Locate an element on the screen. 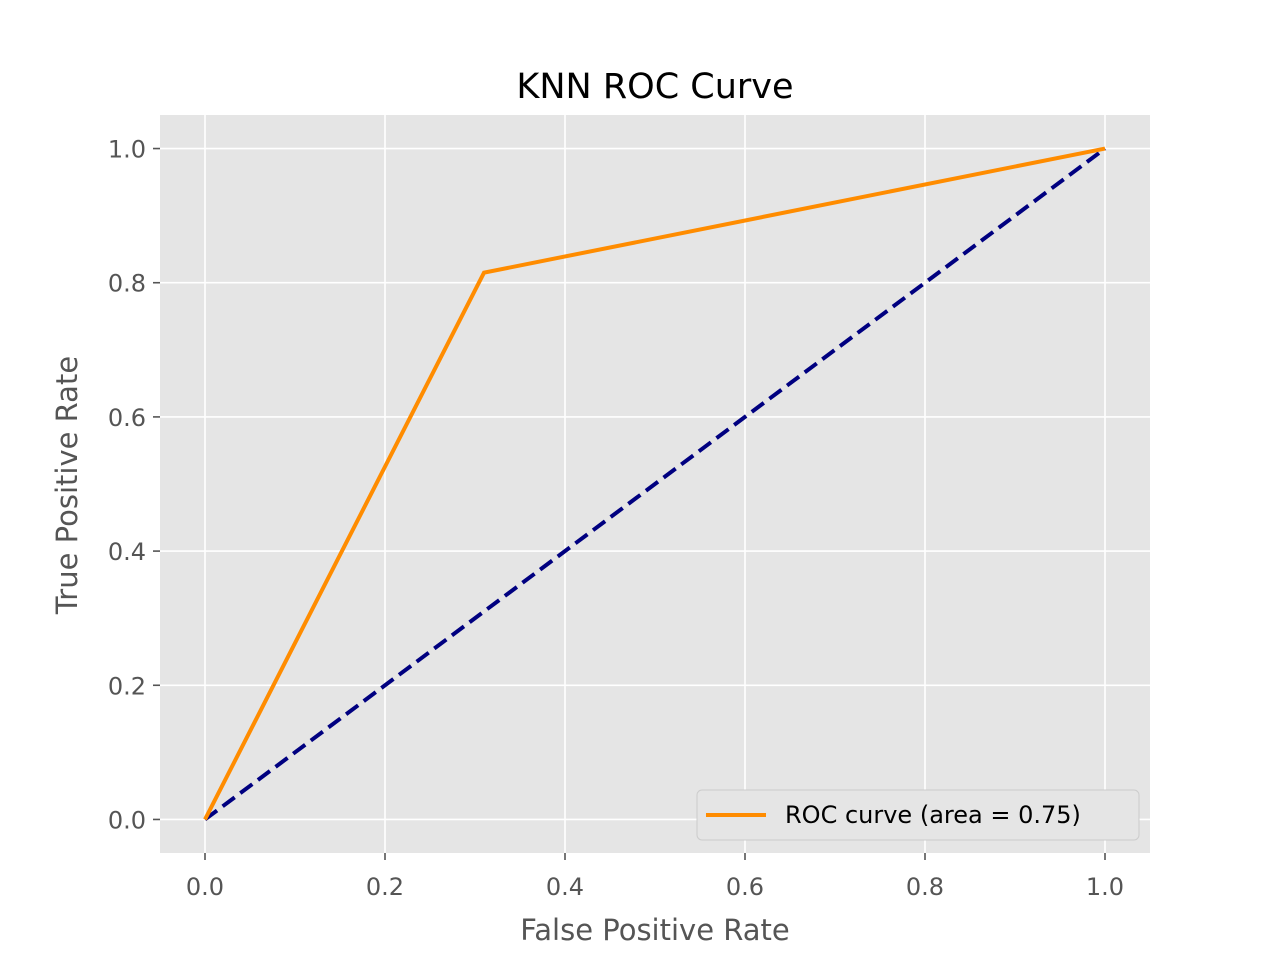 This screenshot has width=1280, height=960. x-tick-label: 1.0 is located at coordinates (1105, 887).